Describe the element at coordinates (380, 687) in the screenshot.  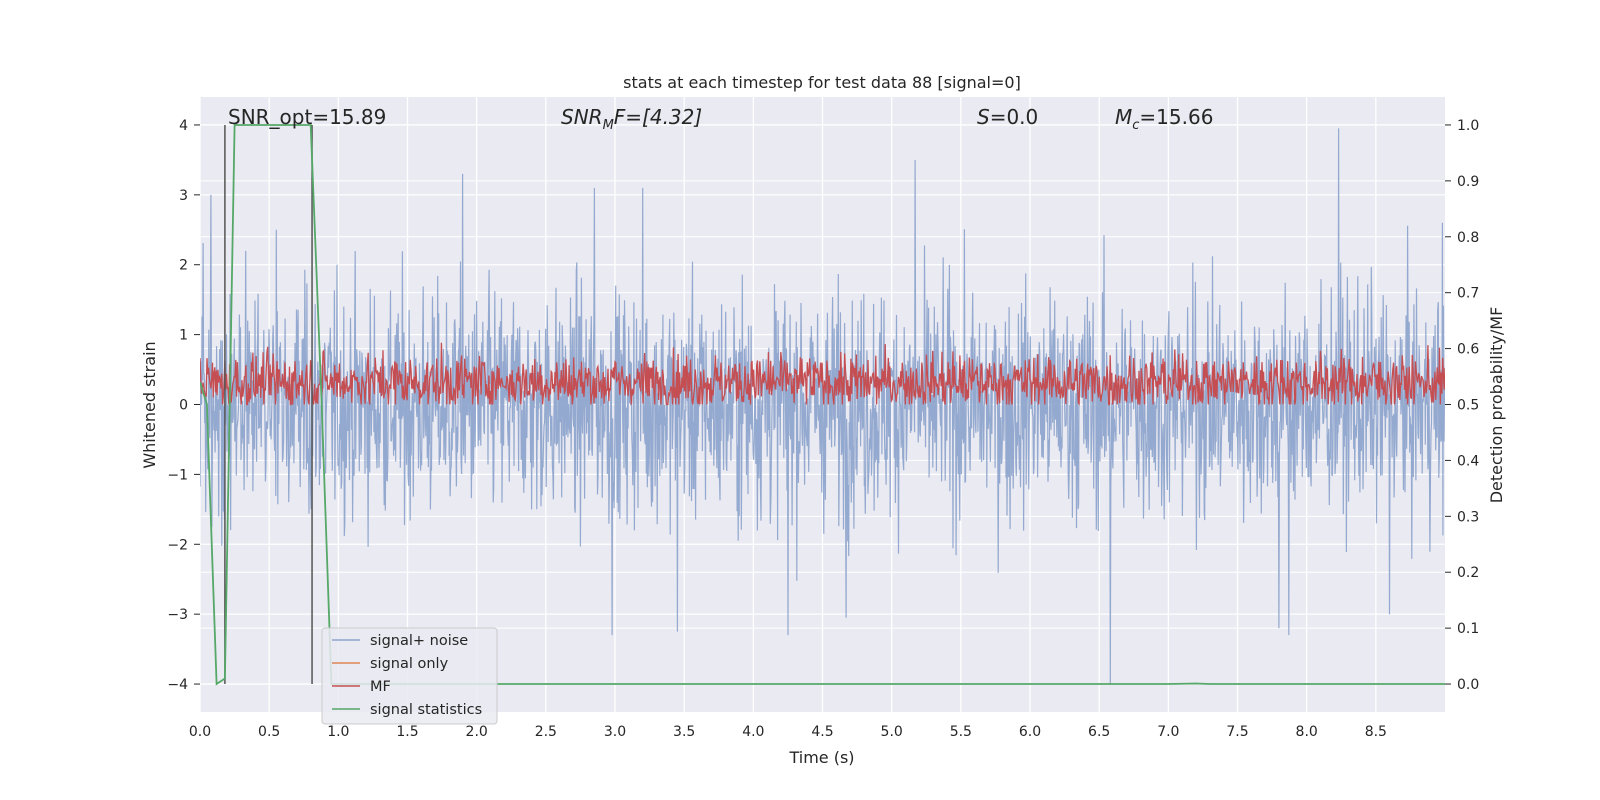
I see `legend-label-mf: MF` at that location.